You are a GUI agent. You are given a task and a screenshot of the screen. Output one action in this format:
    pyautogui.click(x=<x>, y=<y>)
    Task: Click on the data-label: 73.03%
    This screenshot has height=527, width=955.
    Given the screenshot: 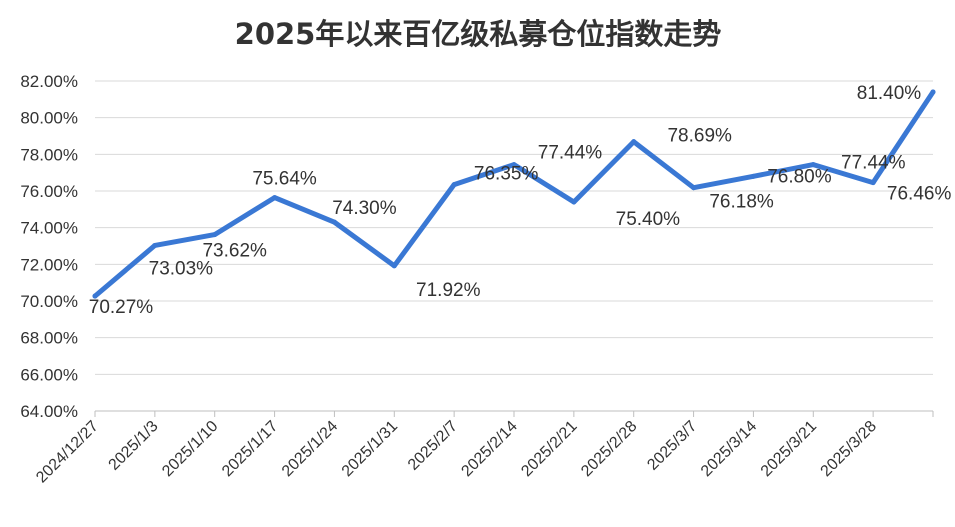 What is the action you would take?
    pyautogui.click(x=181, y=268)
    